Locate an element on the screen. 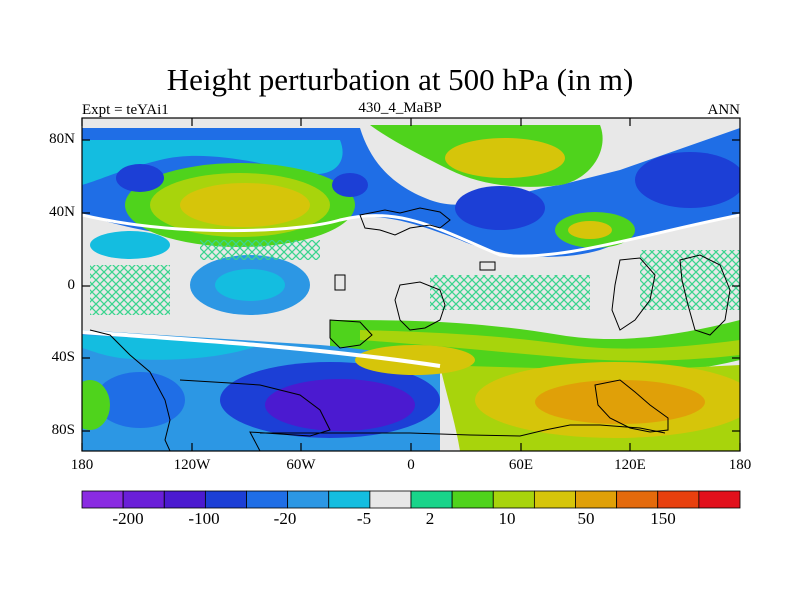 This screenshot has width=800, height=600. negative-dark-ne is located at coordinates (687, 180).